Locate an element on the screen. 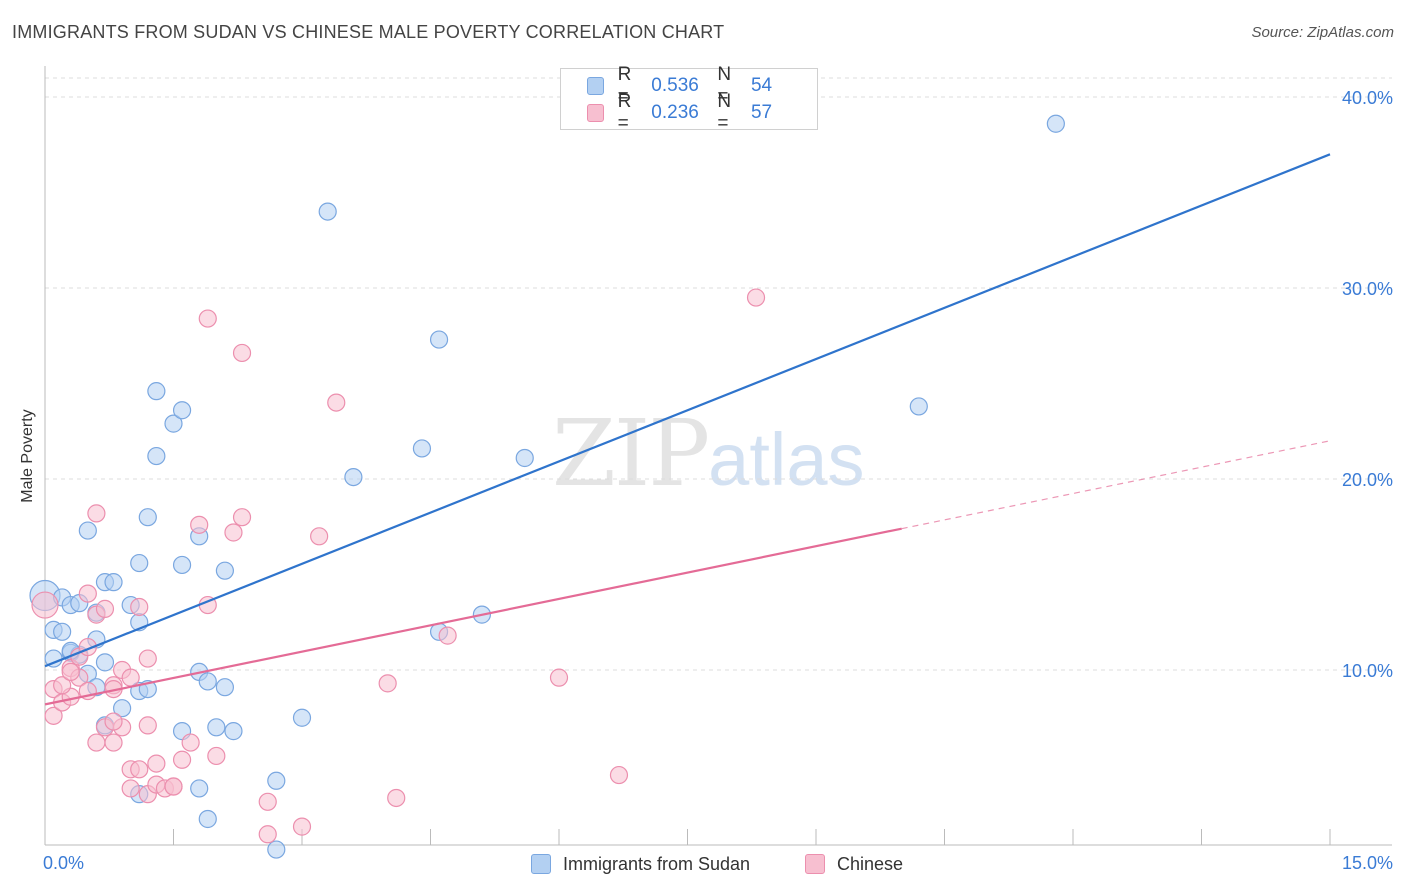 The image size is (1406, 892). y-tick-label: 40.0% is located at coordinates (1367, 98).